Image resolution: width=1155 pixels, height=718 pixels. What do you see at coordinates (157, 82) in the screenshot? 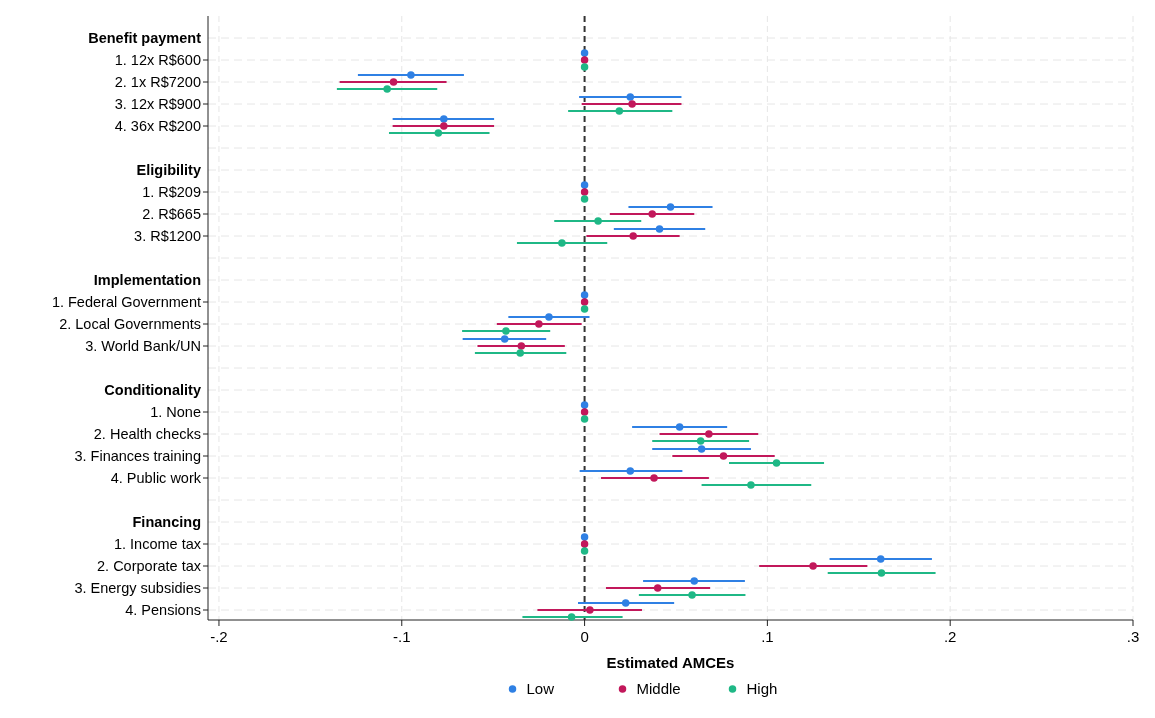
I see `y-tick-label: 2. 1x R$7200` at bounding box center [157, 82].